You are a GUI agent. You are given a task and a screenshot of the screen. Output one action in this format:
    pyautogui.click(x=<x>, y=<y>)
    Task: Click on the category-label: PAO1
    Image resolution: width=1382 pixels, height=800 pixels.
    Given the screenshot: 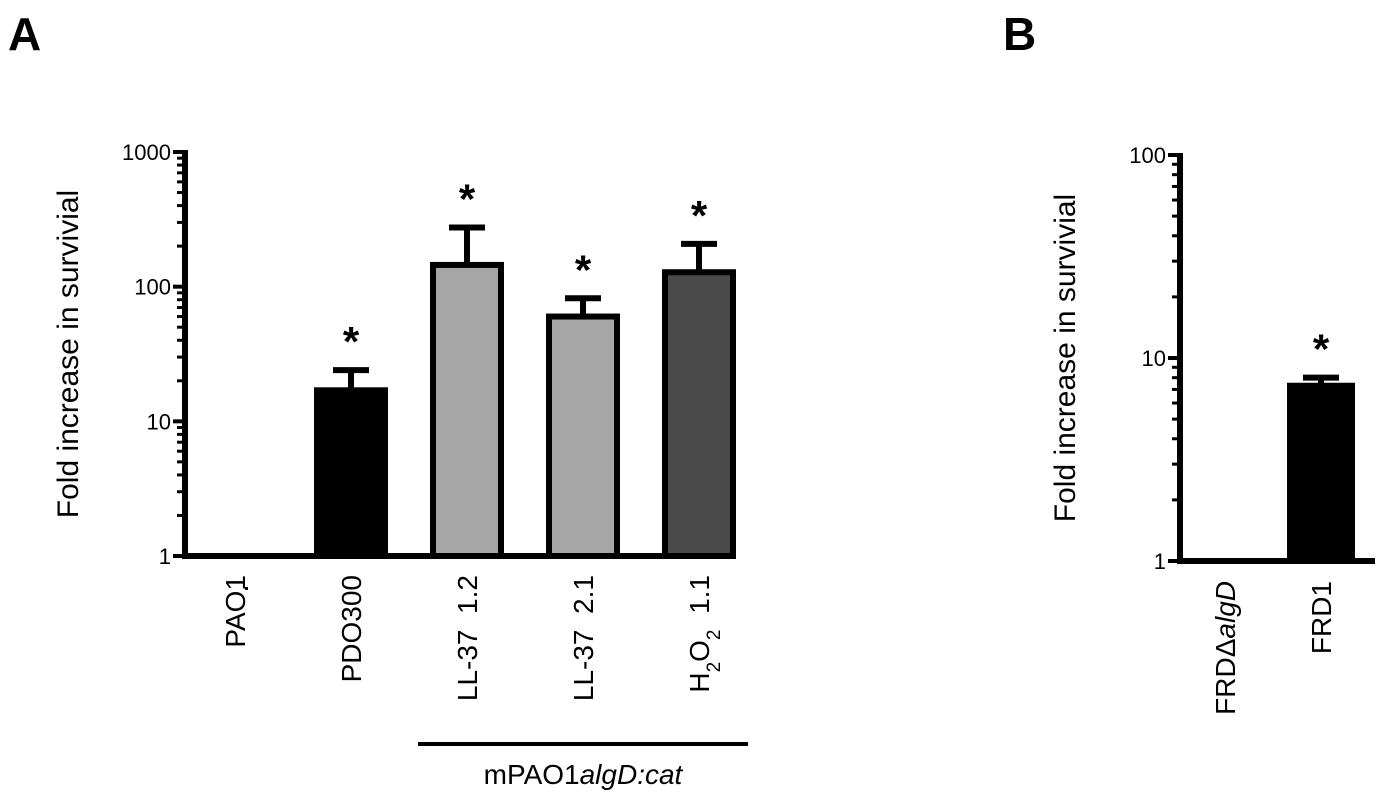 What is the action you would take?
    pyautogui.click(x=235, y=611)
    